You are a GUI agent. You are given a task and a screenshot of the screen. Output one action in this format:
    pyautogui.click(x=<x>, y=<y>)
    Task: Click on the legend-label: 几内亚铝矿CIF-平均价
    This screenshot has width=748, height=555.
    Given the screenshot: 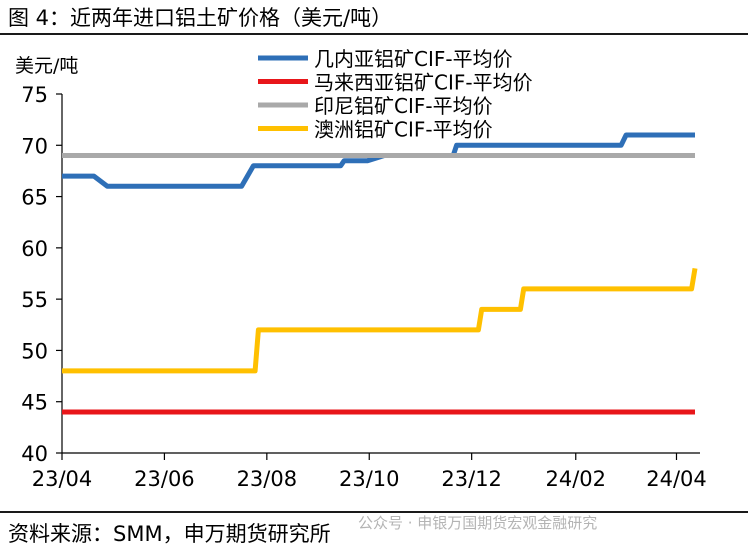 What is the action you would take?
    pyautogui.click(x=413, y=59)
    